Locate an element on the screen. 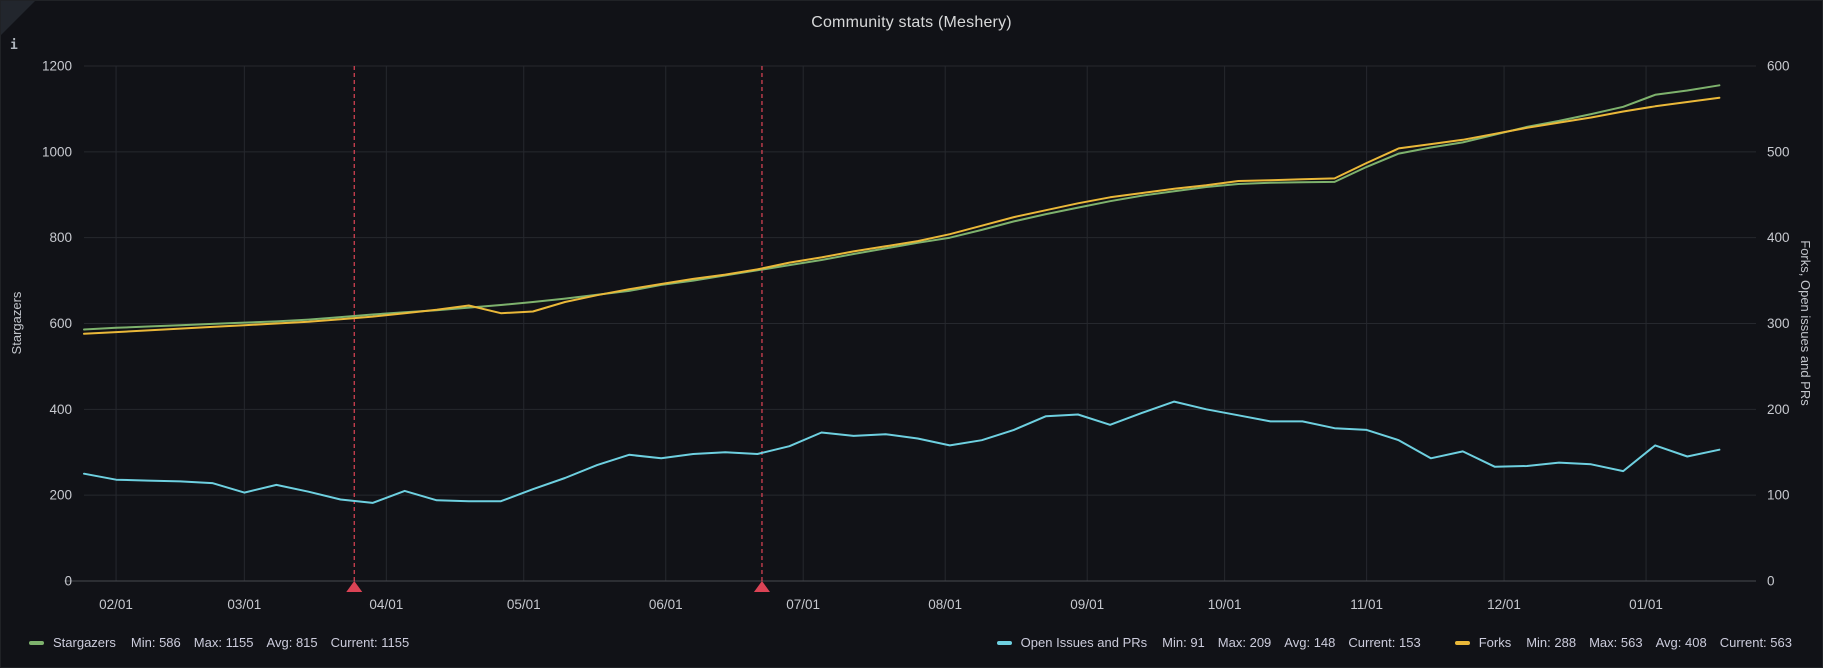 Image resolution: width=1823 pixels, height=668 pixels. legend-stat-avg: Avg: 815 is located at coordinates (292, 642).